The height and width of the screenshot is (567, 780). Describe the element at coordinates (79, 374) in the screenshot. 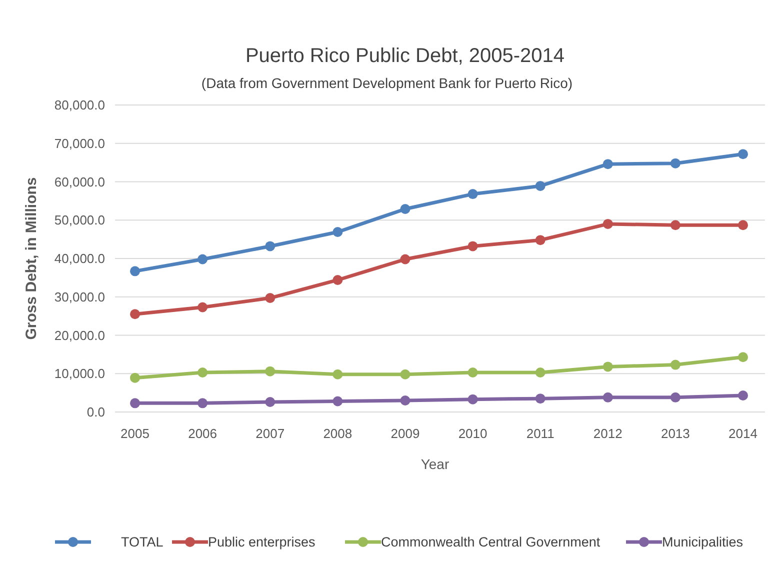

I see `y-tick-label: 10,000.0` at that location.